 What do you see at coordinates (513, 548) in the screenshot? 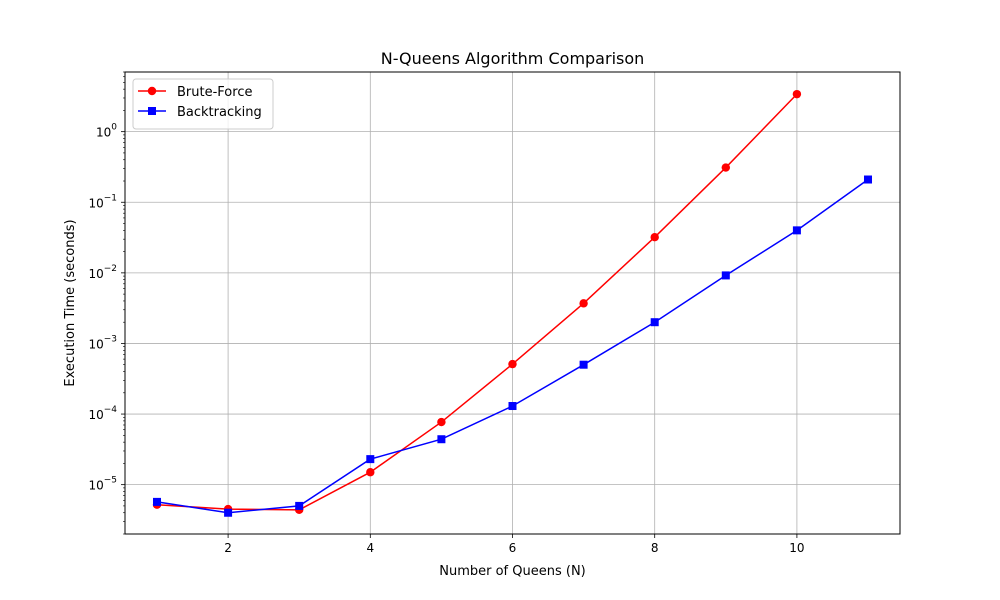
I see `x-tick-label: 6` at bounding box center [513, 548].